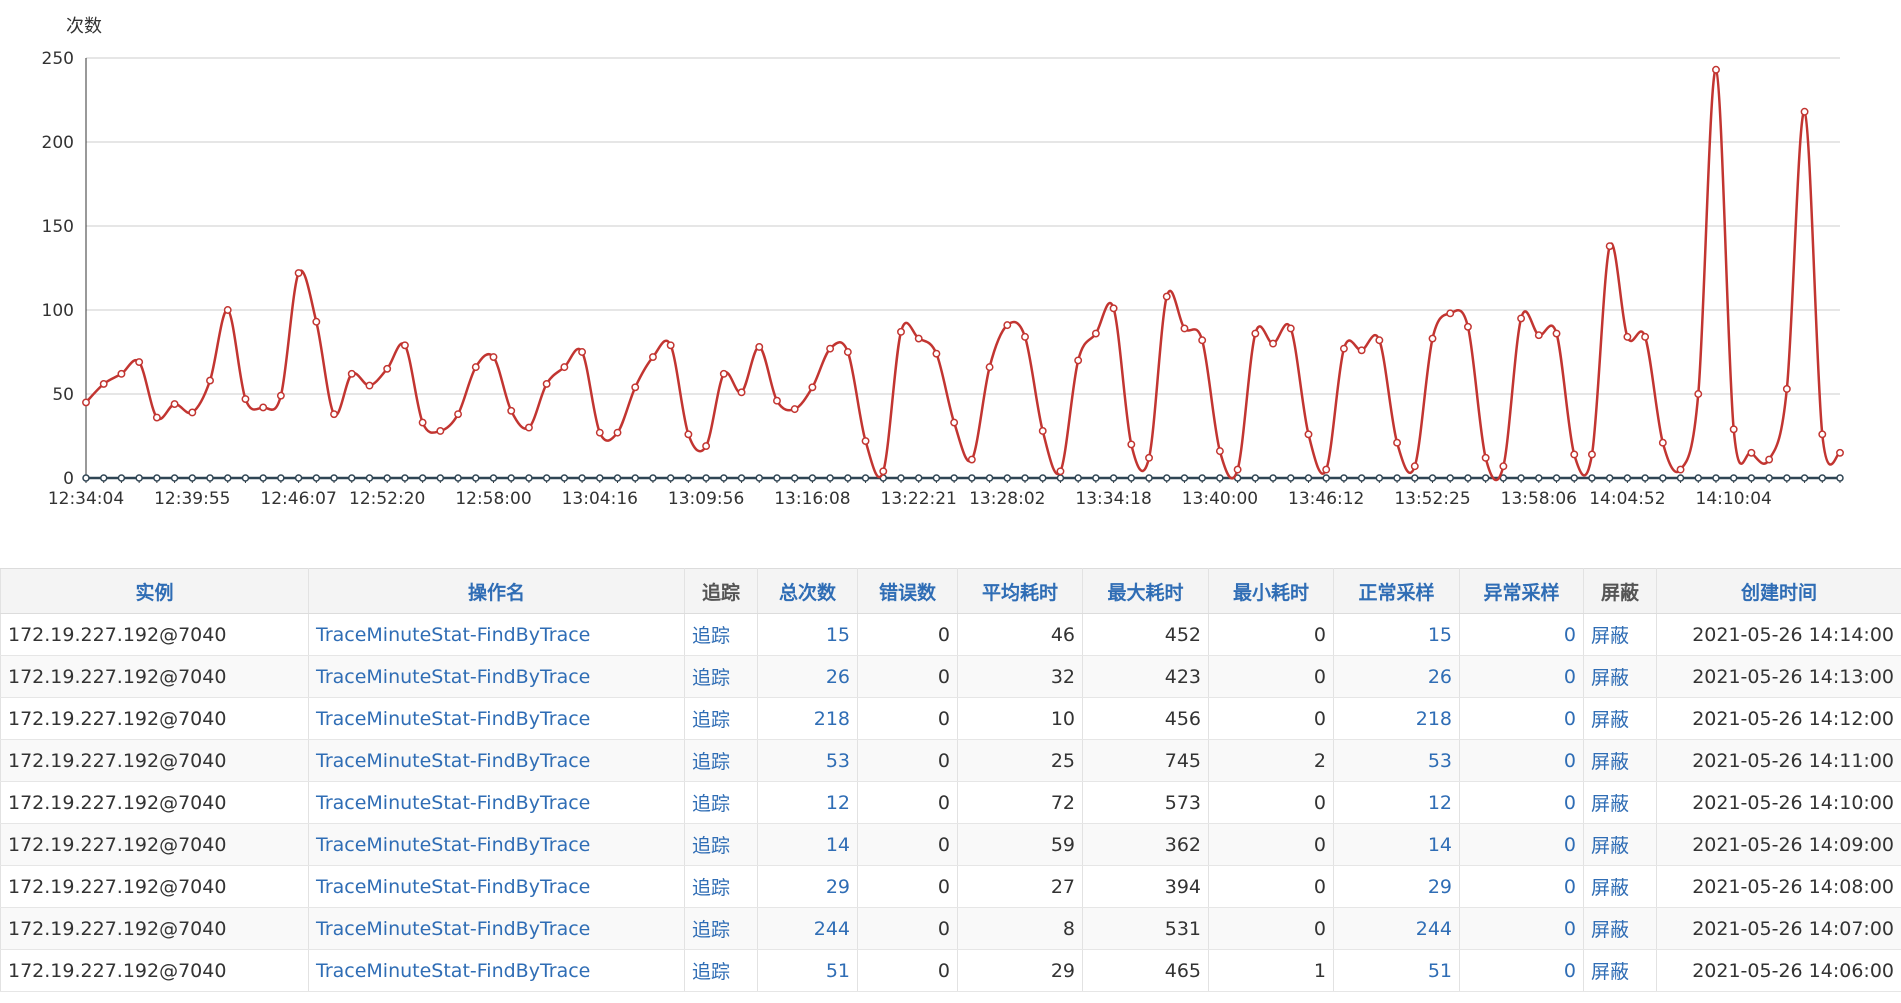 This screenshot has height=1003, width=1901. What do you see at coordinates (496, 591) in the screenshot?
I see `col-header-operation: 操作名` at bounding box center [496, 591].